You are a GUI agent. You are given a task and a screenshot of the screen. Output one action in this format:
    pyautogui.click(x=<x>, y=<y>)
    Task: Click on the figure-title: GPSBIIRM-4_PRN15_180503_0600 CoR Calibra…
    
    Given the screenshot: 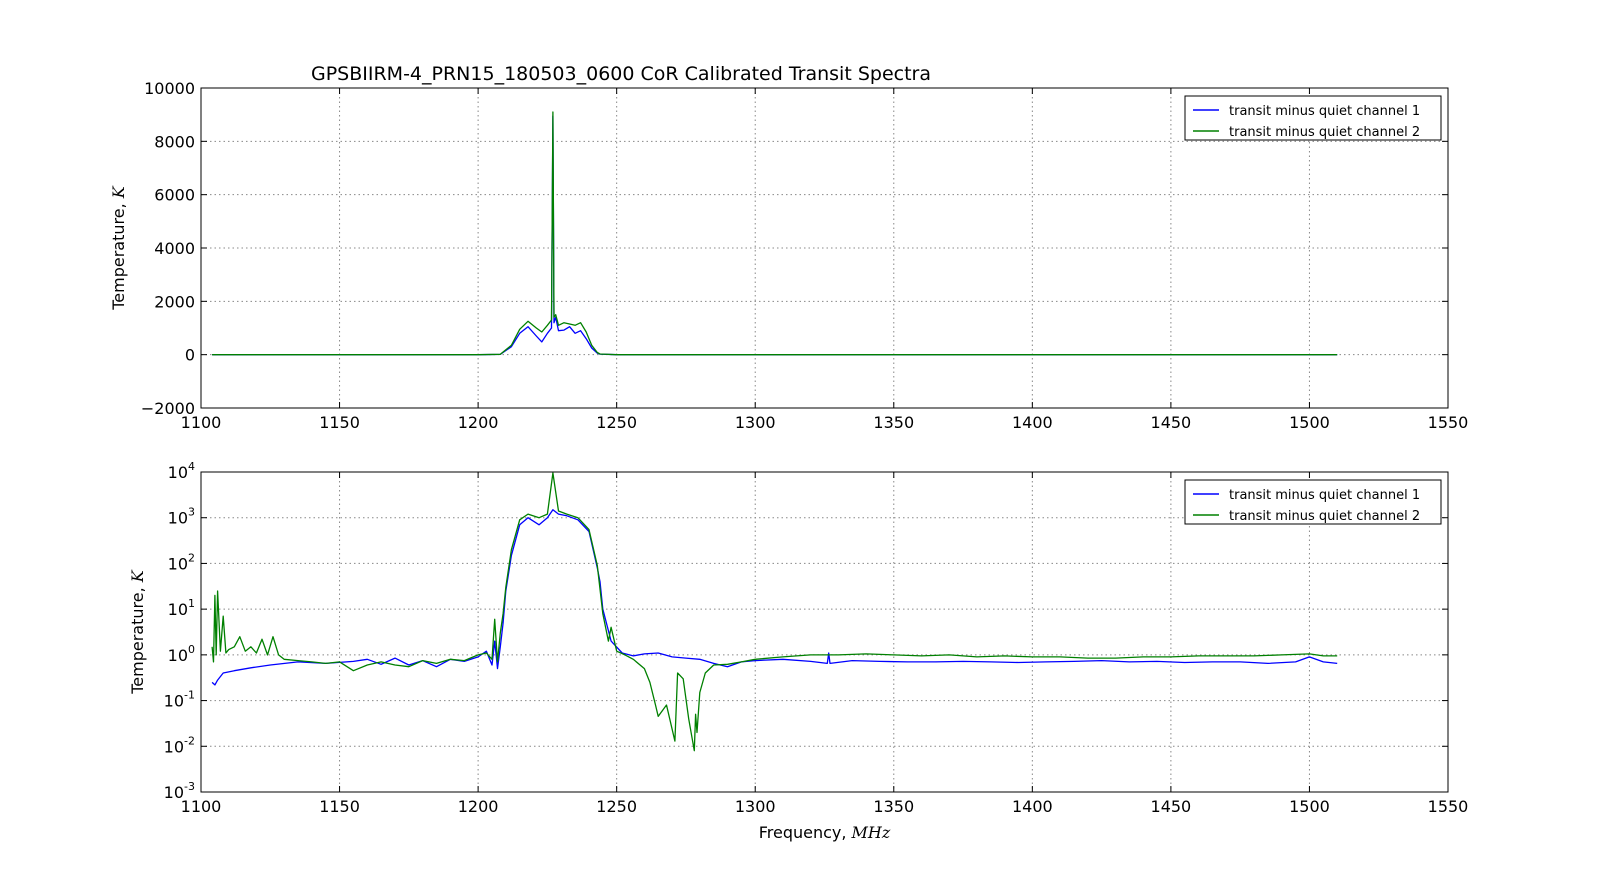 What is the action you would take?
    pyautogui.click(x=621, y=74)
    